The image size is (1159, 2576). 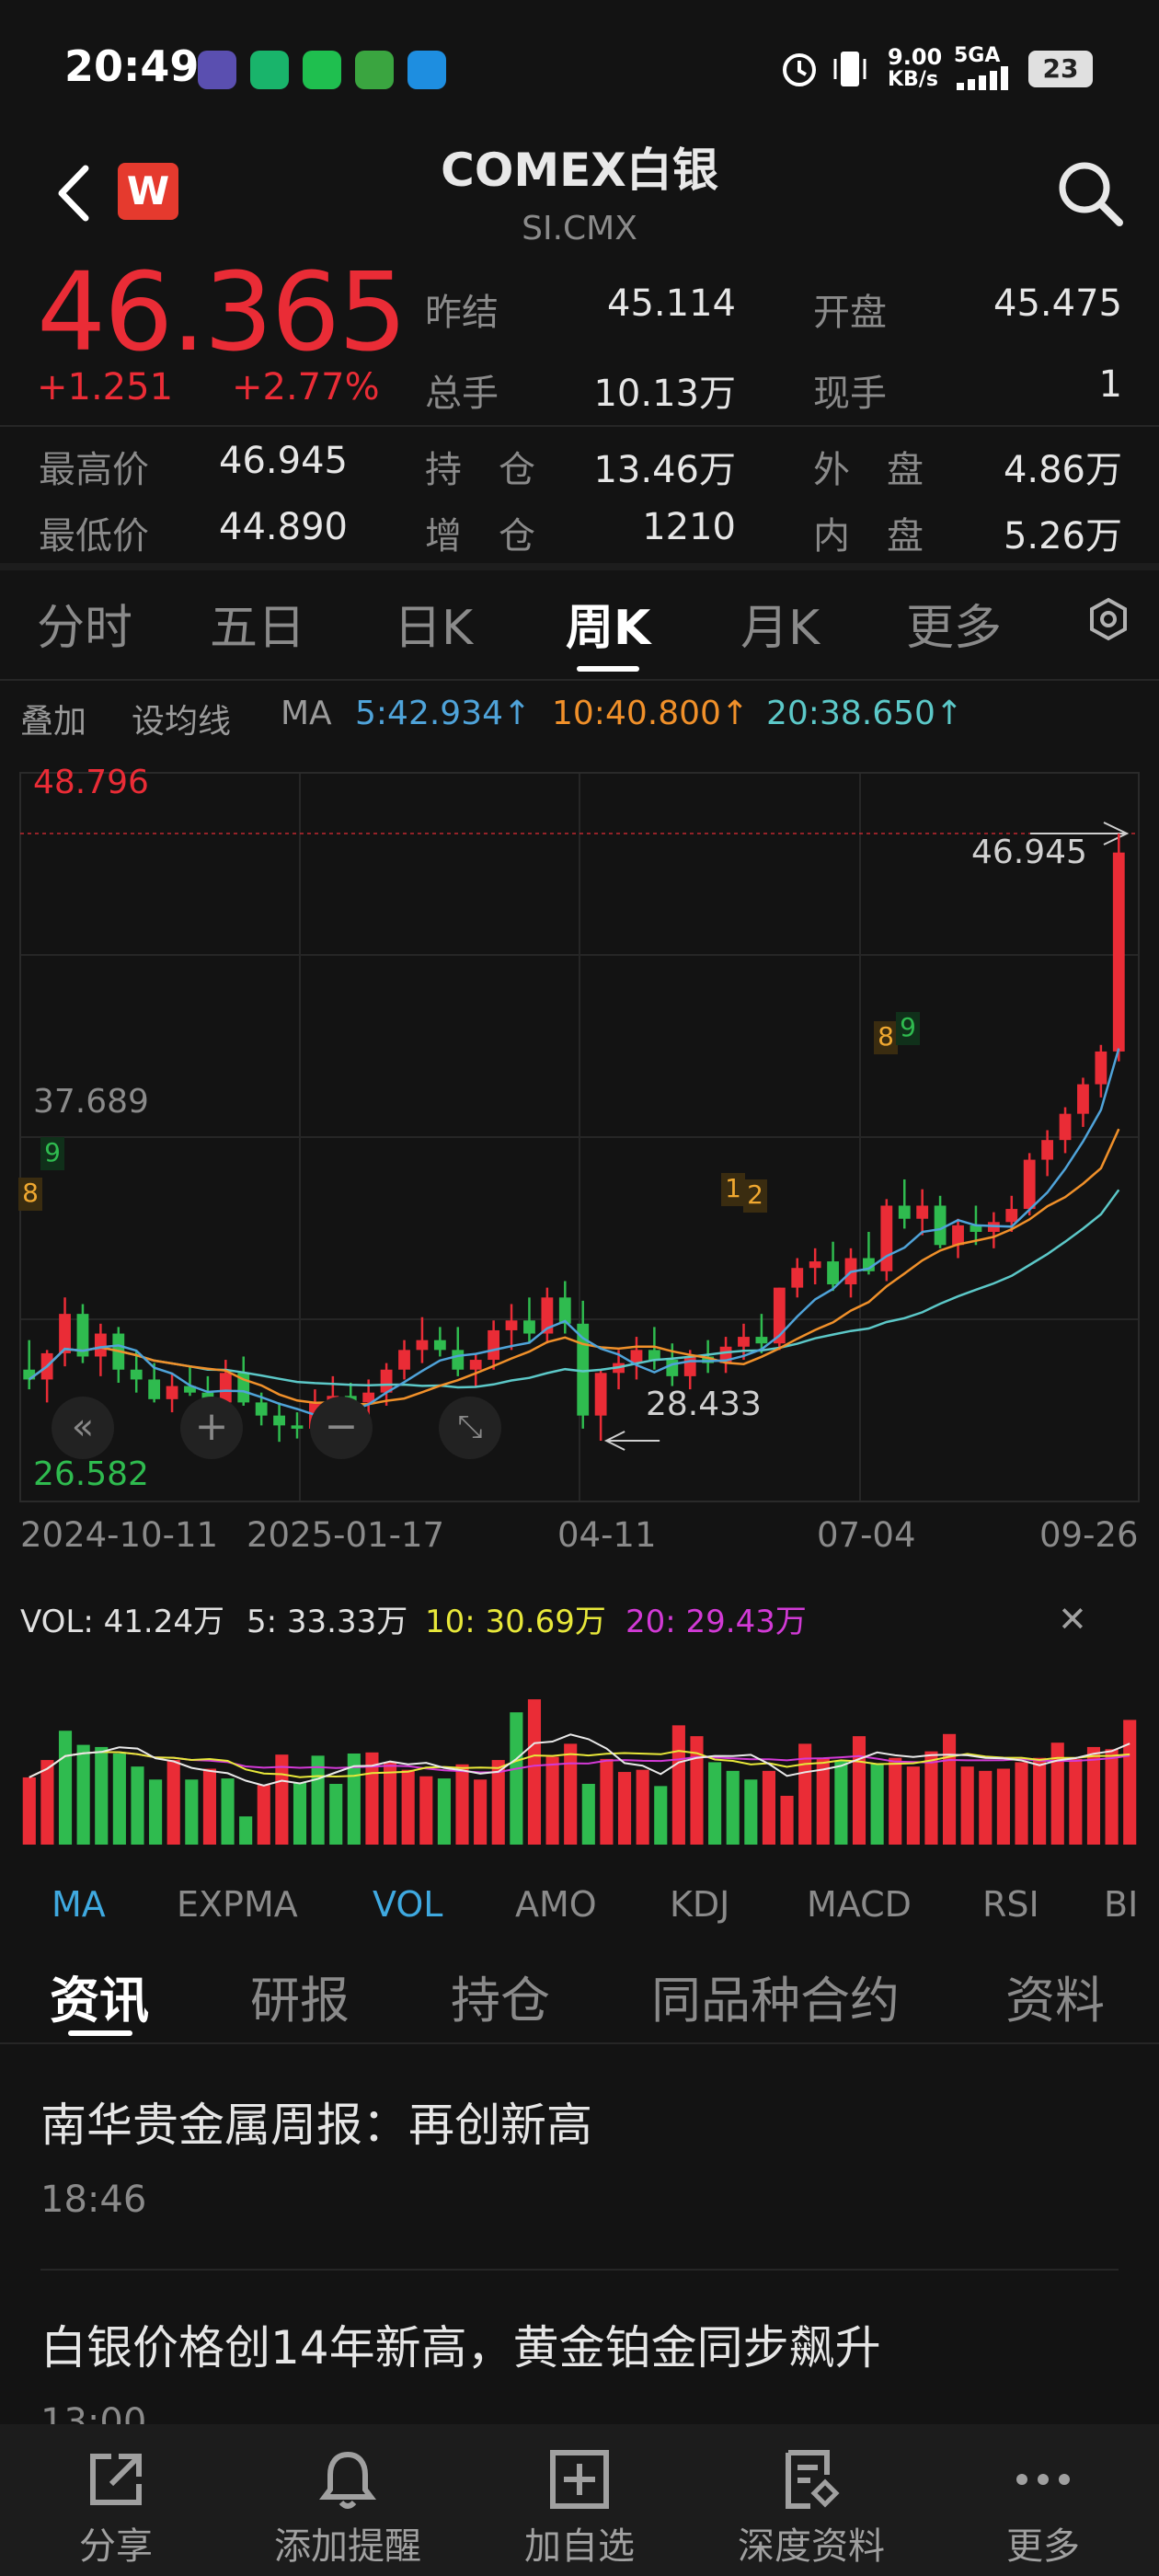 What do you see at coordinates (79, 1905) in the screenshot?
I see `indicator-tab-ma: MA` at bounding box center [79, 1905].